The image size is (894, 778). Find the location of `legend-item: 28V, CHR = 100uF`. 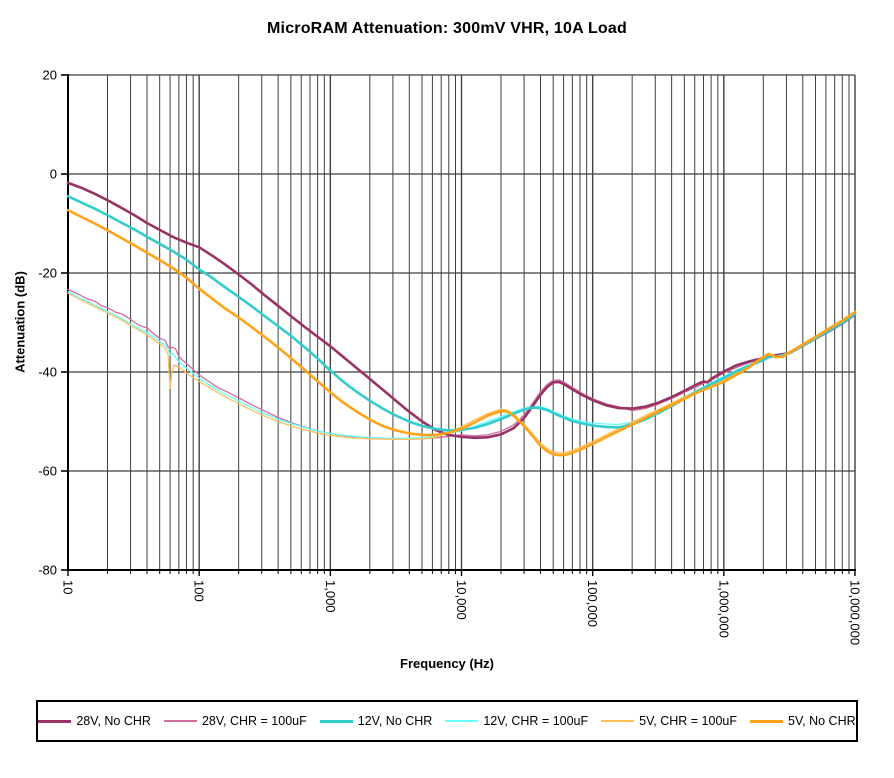

legend-item: 28V, CHR = 100uF is located at coordinates (235, 721).